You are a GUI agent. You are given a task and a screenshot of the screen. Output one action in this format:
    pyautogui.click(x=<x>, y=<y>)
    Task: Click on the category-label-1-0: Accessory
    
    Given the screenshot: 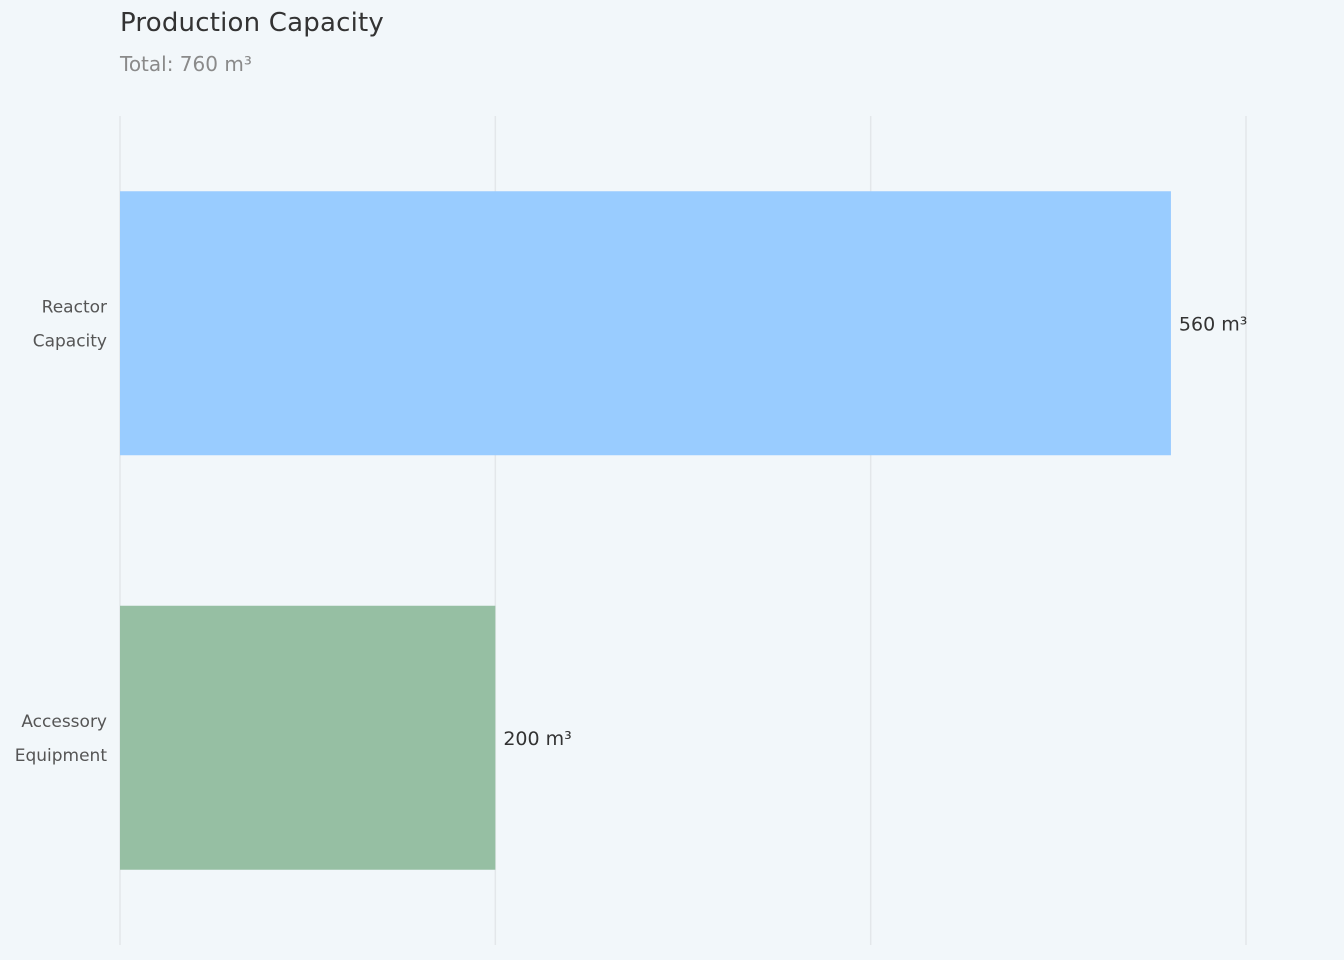 What is the action you would take?
    pyautogui.click(x=64, y=722)
    